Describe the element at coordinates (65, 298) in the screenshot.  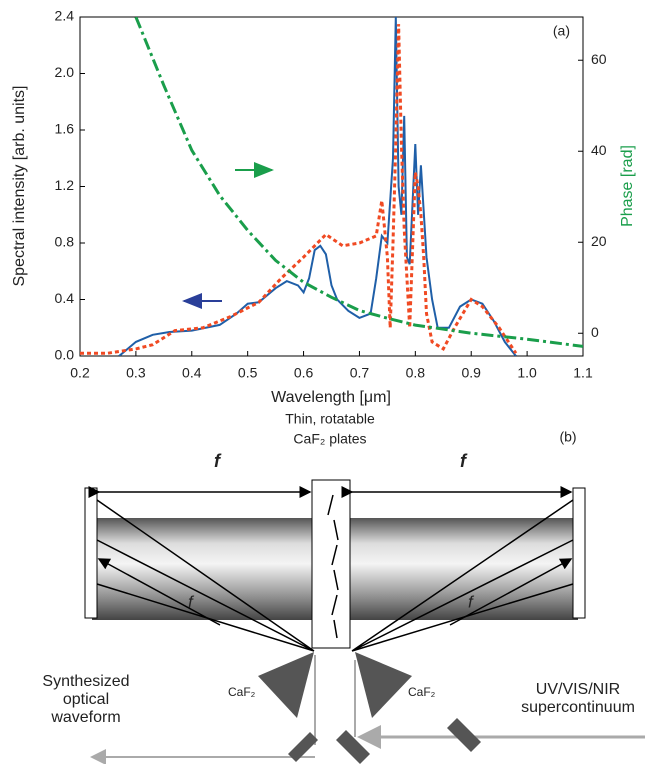
I see `y-tick-label: 0.4` at that location.